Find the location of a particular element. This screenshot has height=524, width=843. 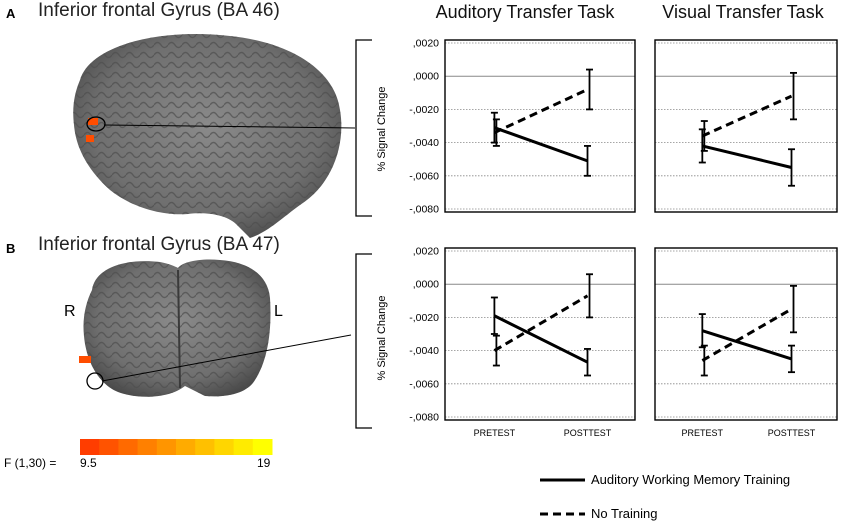

brace-a is located at coordinates (363, 128).